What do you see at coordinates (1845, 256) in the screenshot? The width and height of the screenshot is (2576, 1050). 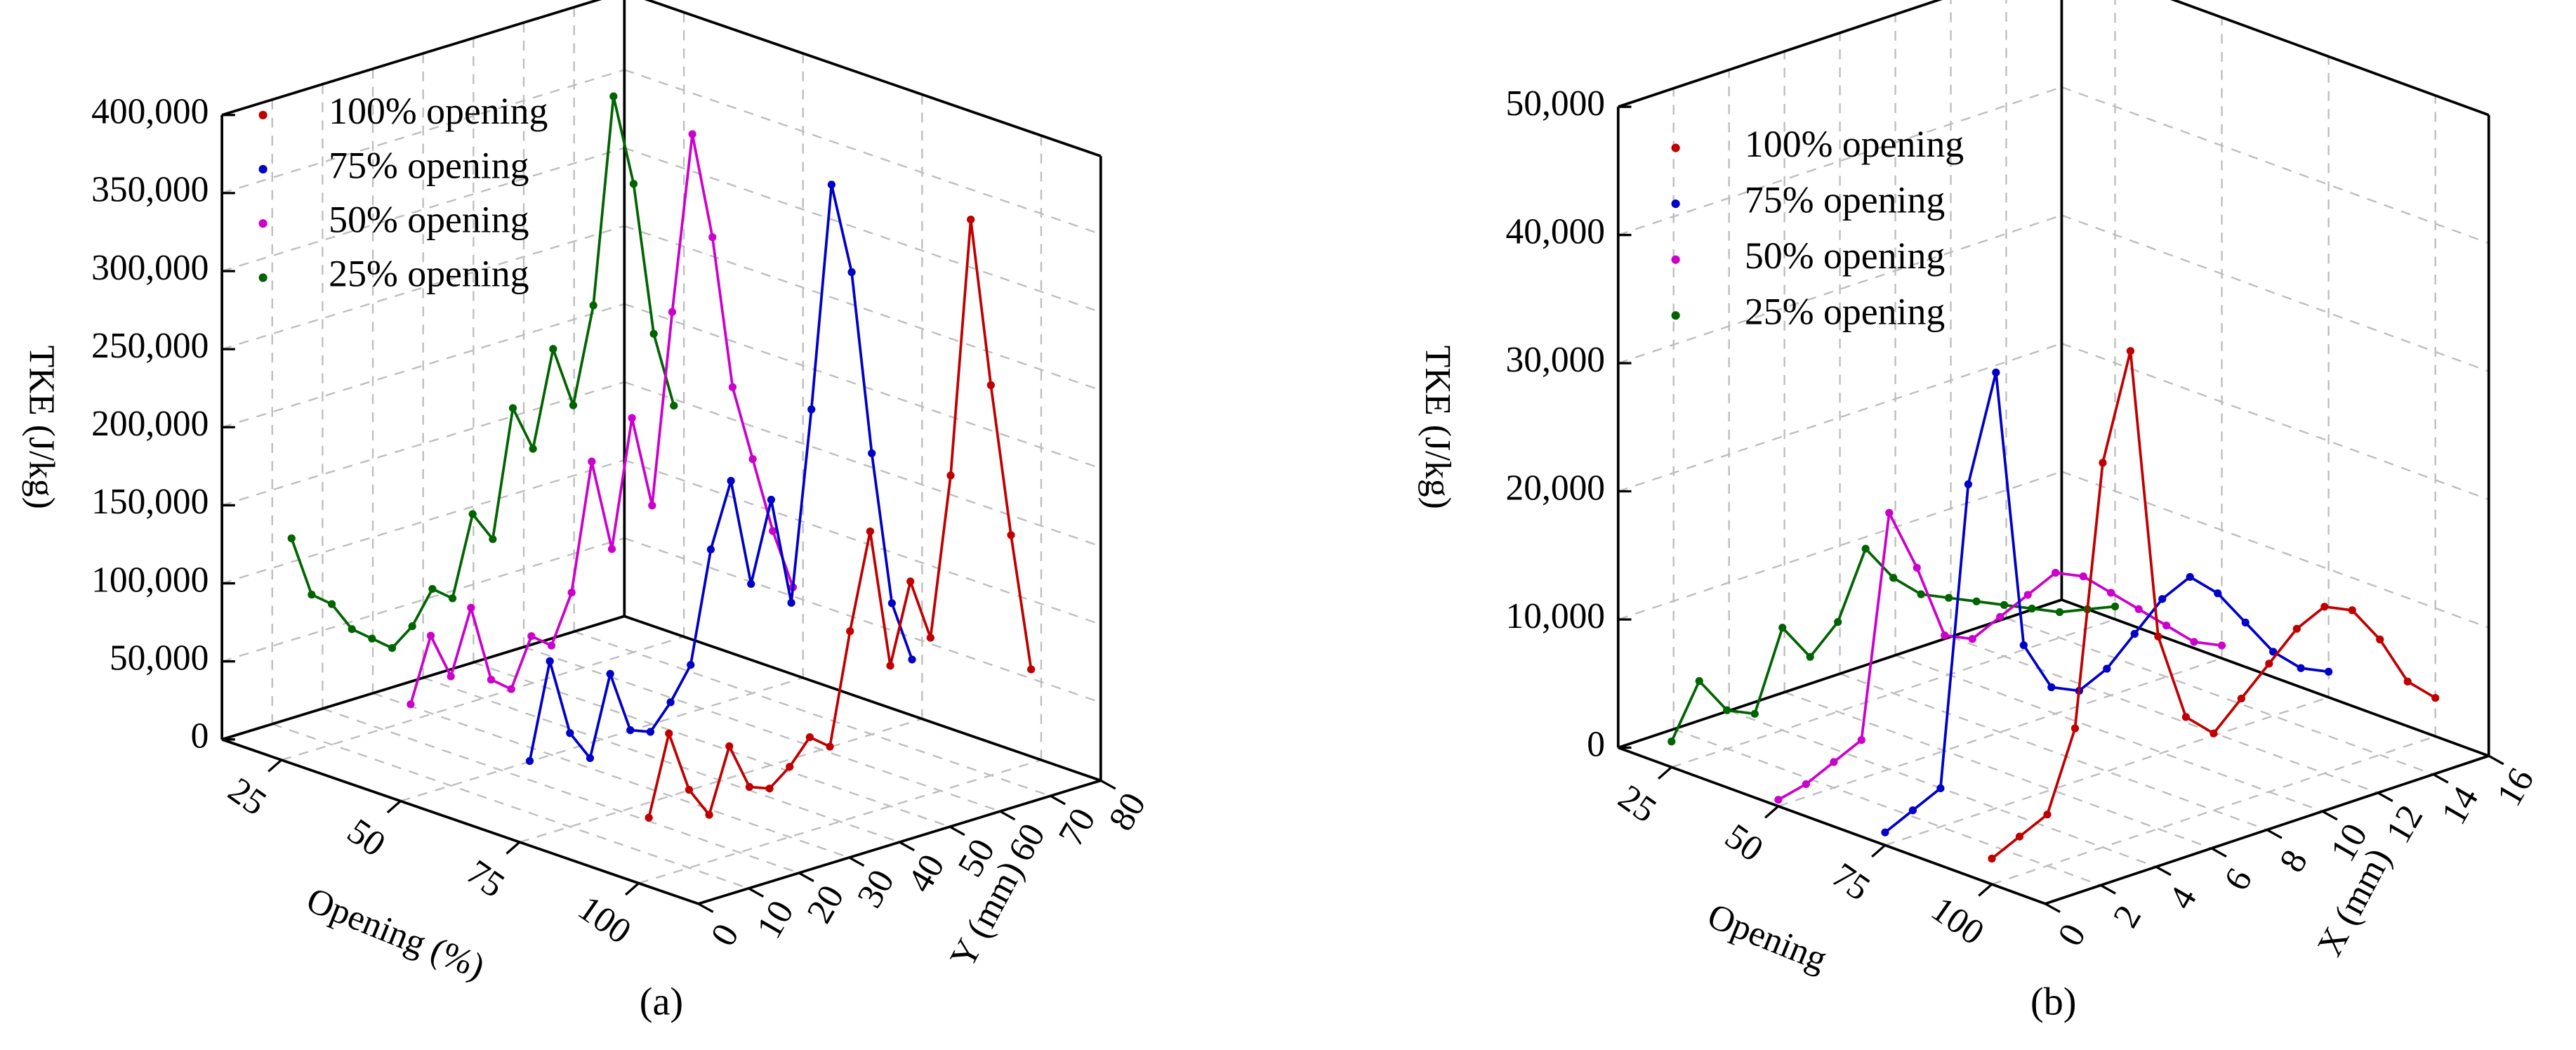 I see `legend-label: 50% opening` at bounding box center [1845, 256].